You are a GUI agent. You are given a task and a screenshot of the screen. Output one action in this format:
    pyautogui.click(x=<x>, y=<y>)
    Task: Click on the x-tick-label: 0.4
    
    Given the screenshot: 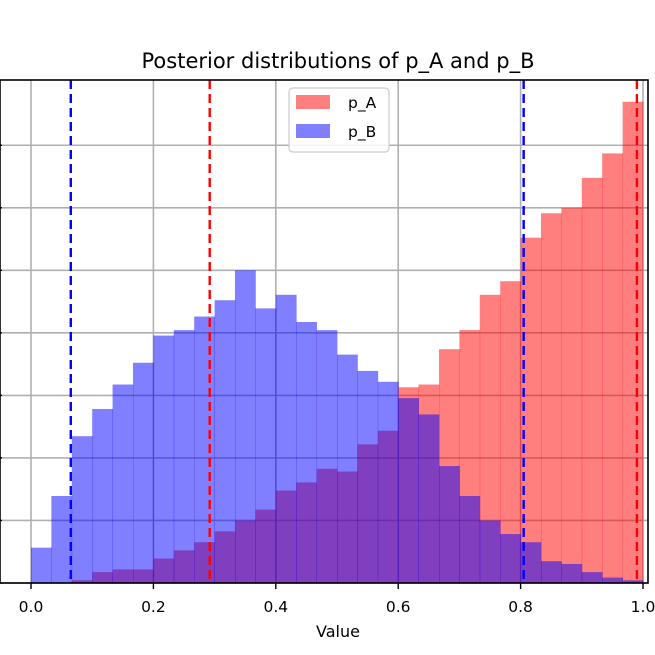 What is the action you would take?
    pyautogui.click(x=275, y=607)
    